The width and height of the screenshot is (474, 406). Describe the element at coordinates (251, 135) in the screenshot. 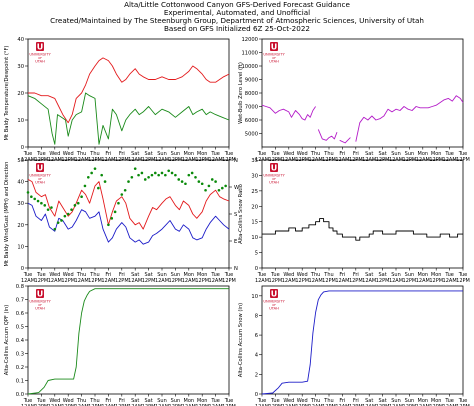

I see `y-tick-label: 5000` at that location.